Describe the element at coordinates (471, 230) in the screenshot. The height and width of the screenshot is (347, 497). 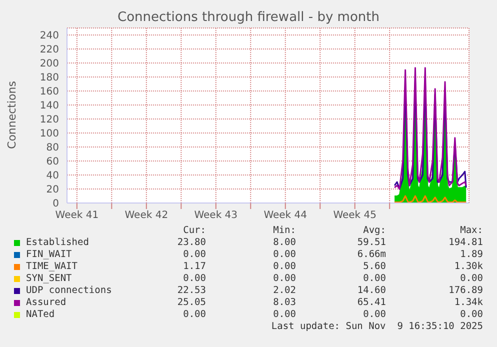
I see `text: Max:` at that location.